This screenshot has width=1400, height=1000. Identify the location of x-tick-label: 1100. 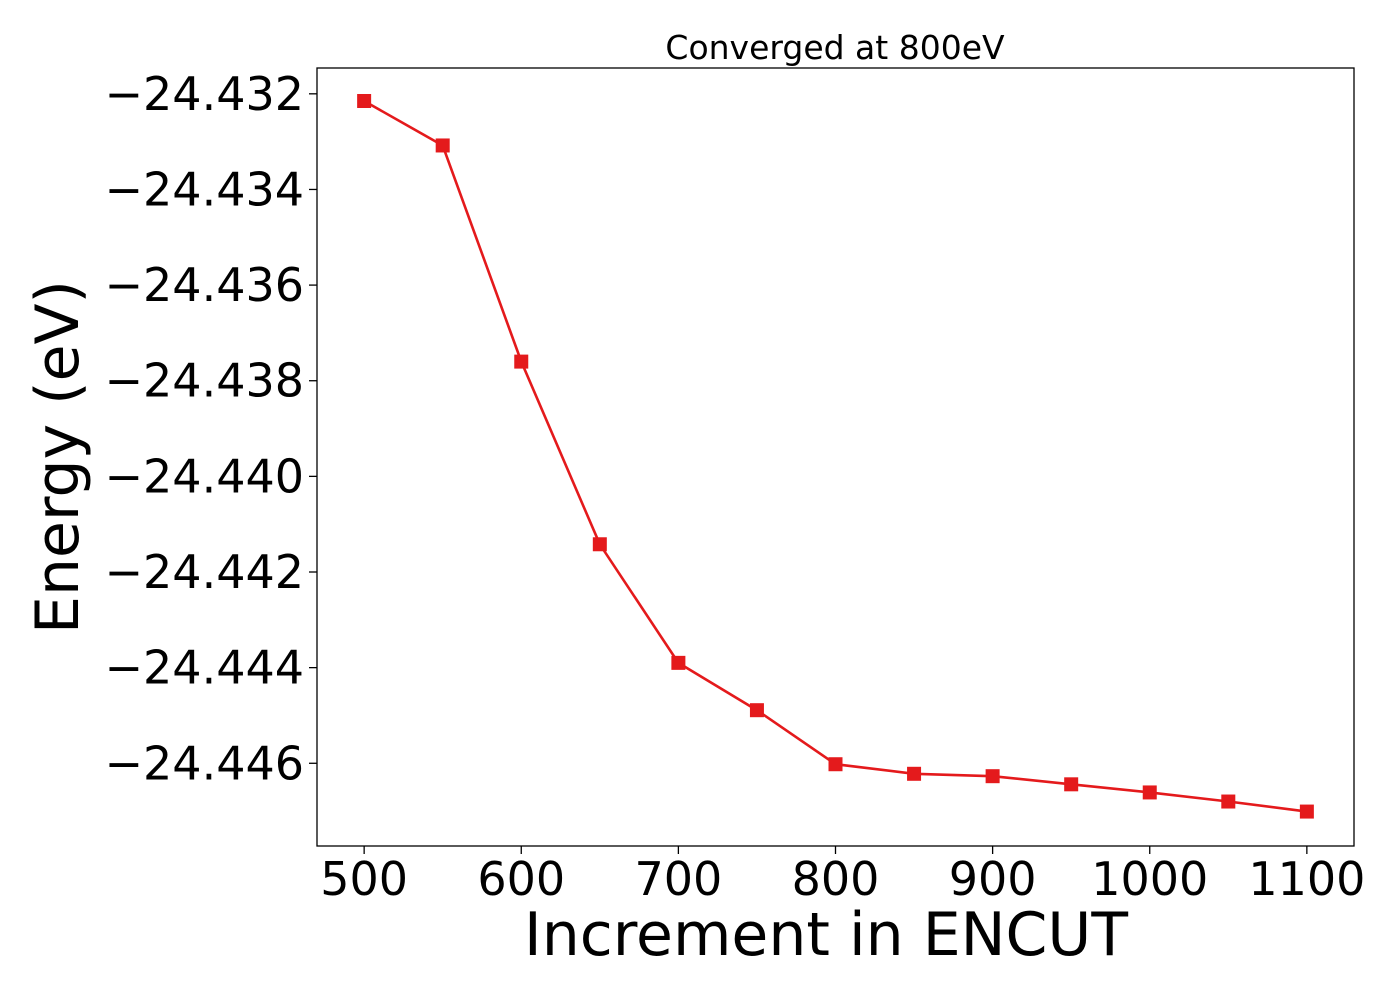
(1306, 879).